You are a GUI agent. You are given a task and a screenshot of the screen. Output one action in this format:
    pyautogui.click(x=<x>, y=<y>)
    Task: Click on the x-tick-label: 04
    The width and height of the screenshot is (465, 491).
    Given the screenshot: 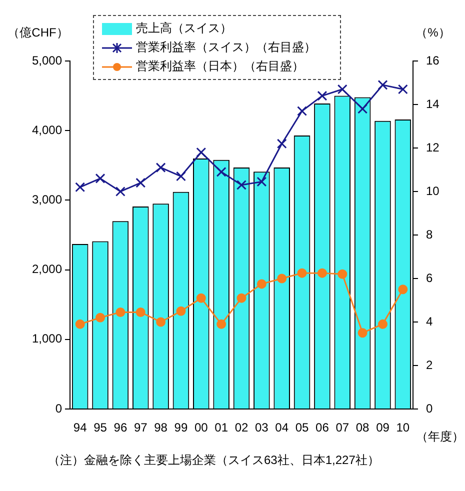 What is the action you would take?
    pyautogui.click(x=282, y=427)
    